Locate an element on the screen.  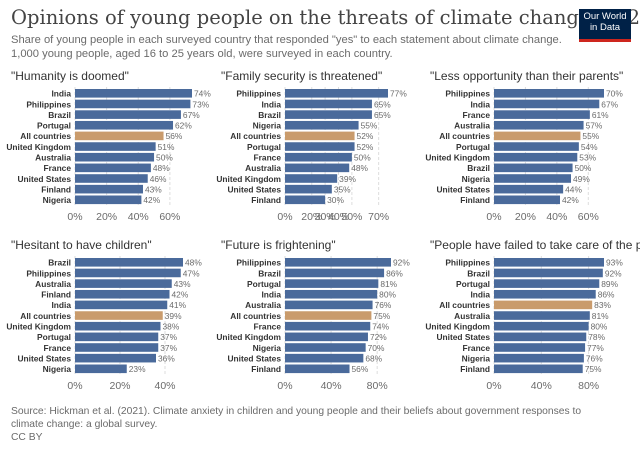
panel-title: "Humanity is doomed" is located at coordinates (70, 76).